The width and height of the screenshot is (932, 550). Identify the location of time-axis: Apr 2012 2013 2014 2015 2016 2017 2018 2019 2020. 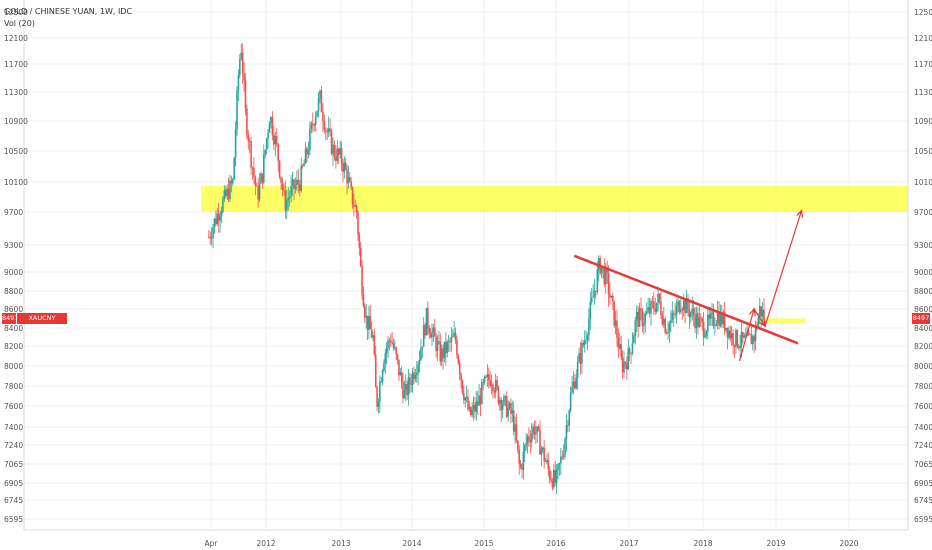
(532, 543).